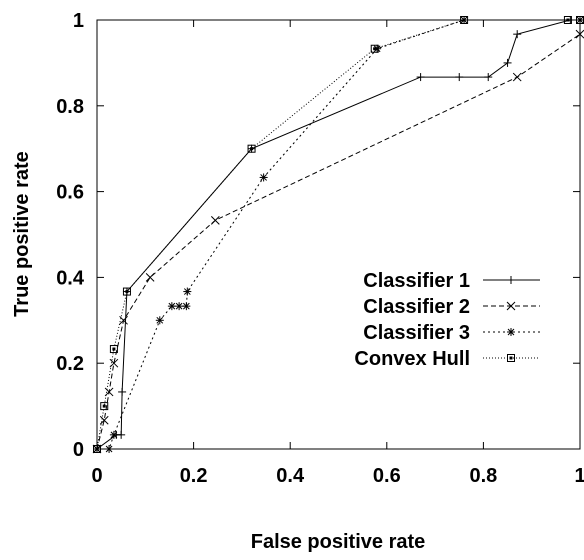 The image size is (584, 560). What do you see at coordinates (387, 476) in the screenshot?
I see `x-tick-label: 0.6` at bounding box center [387, 476].